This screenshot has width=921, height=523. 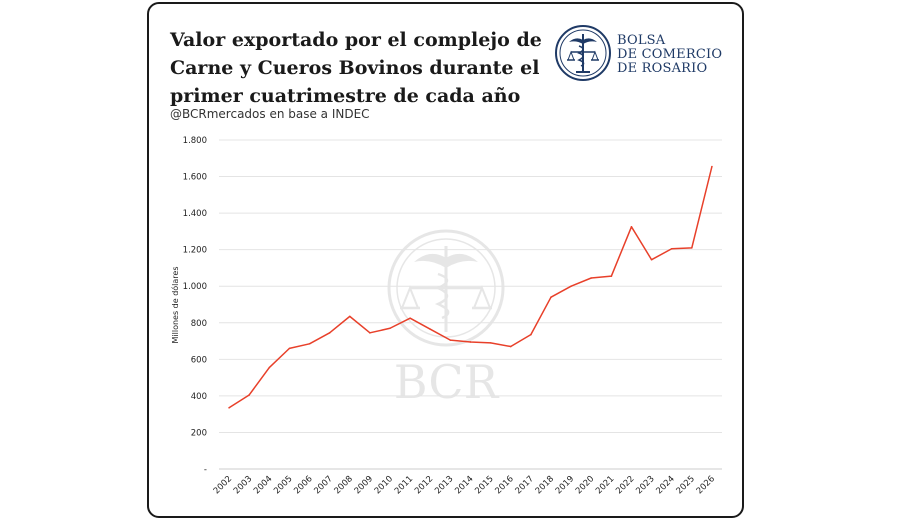 What do you see at coordinates (364, 485) in the screenshot?
I see `x-tick-label: 2009` at bounding box center [364, 485].